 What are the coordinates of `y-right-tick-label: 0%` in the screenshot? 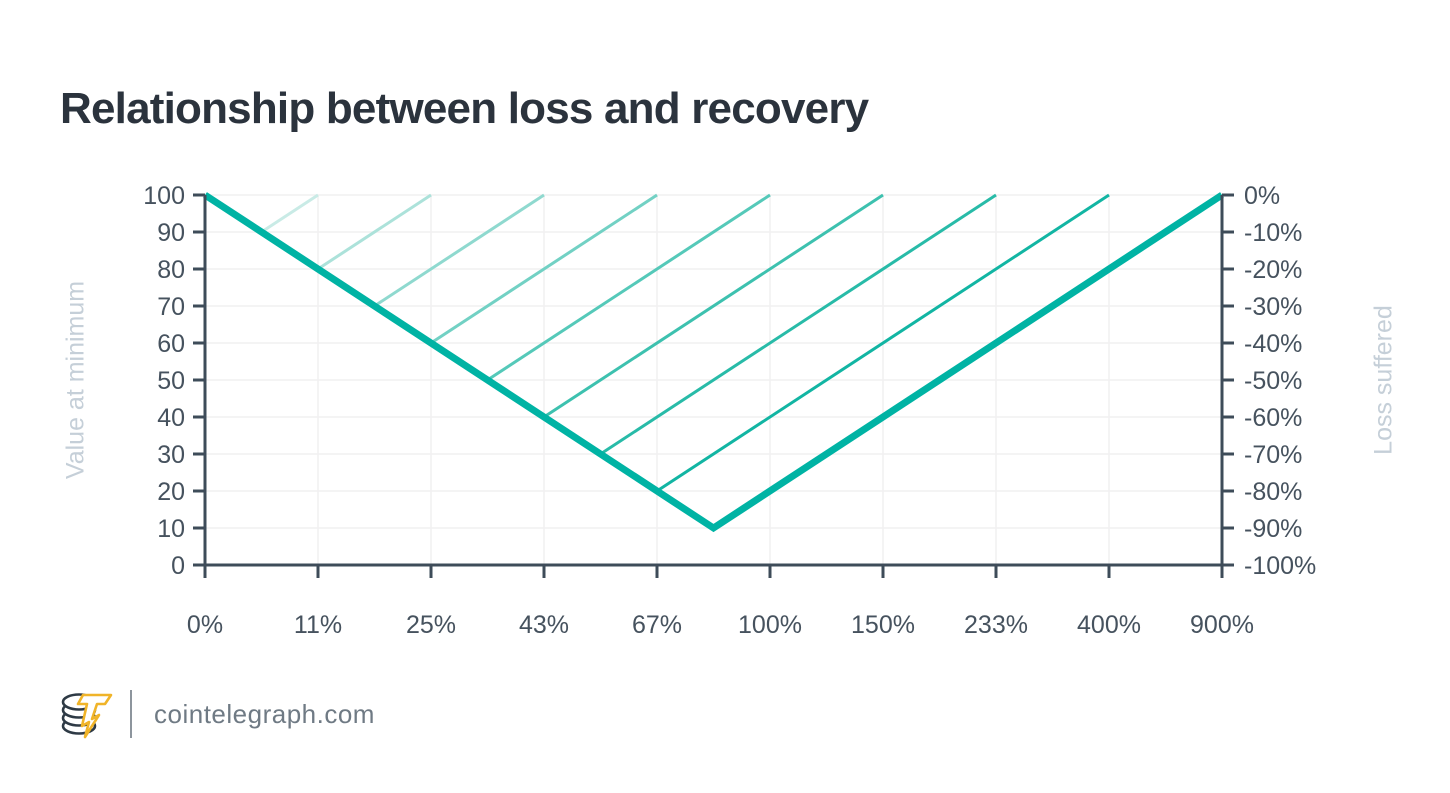 It's located at (1262, 196).